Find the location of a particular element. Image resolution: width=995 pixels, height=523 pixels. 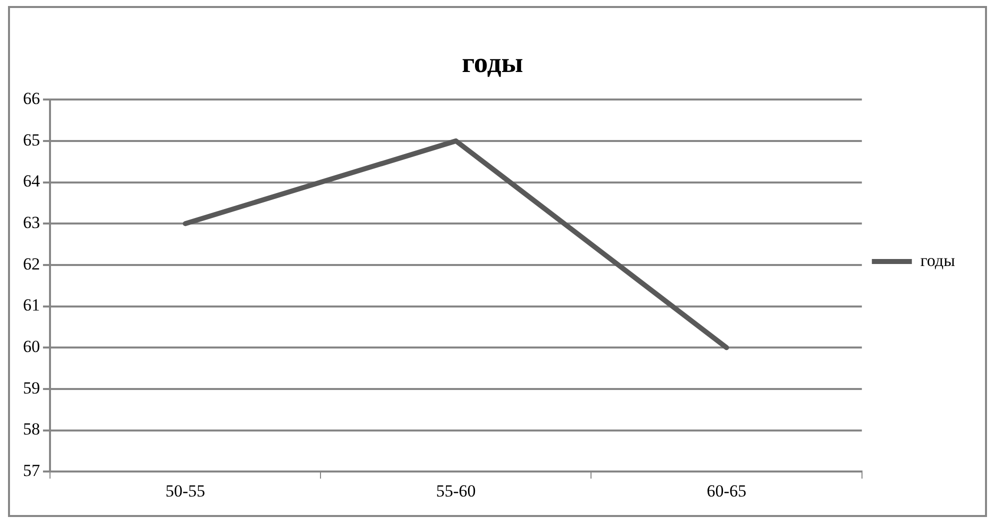

y-tick-label: 58 is located at coordinates (31, 429).